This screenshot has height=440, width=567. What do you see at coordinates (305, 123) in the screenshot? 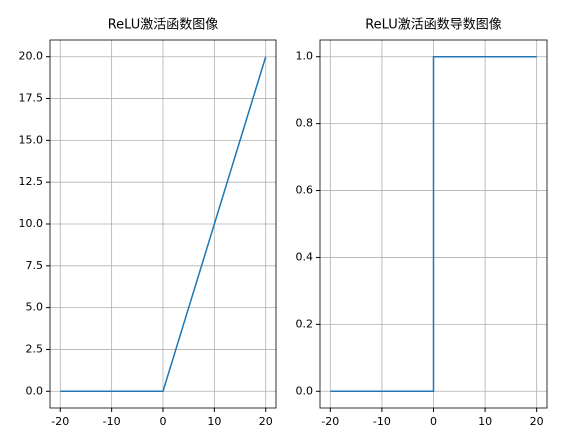
I see `y-tick-label: 0.8` at bounding box center [305, 123].